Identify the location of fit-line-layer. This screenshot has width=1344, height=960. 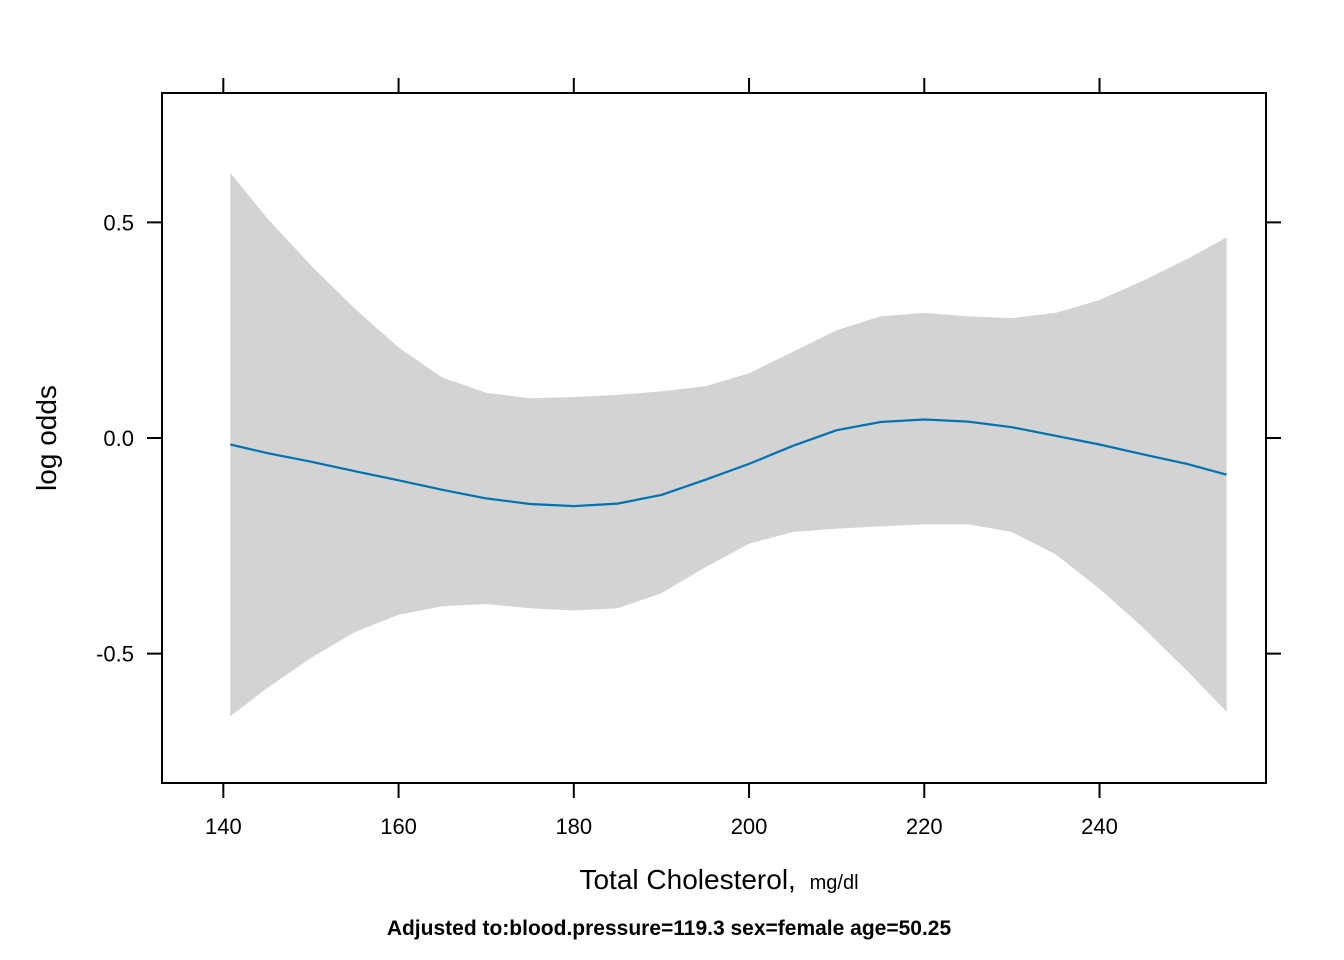
(728, 463).